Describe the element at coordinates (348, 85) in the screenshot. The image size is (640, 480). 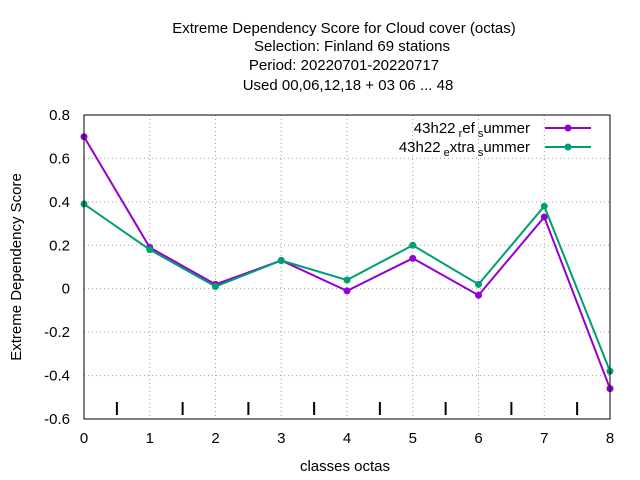
I see `chart-title-line-4: Used 00,06,12,18 + 03 06 ... 48` at that location.